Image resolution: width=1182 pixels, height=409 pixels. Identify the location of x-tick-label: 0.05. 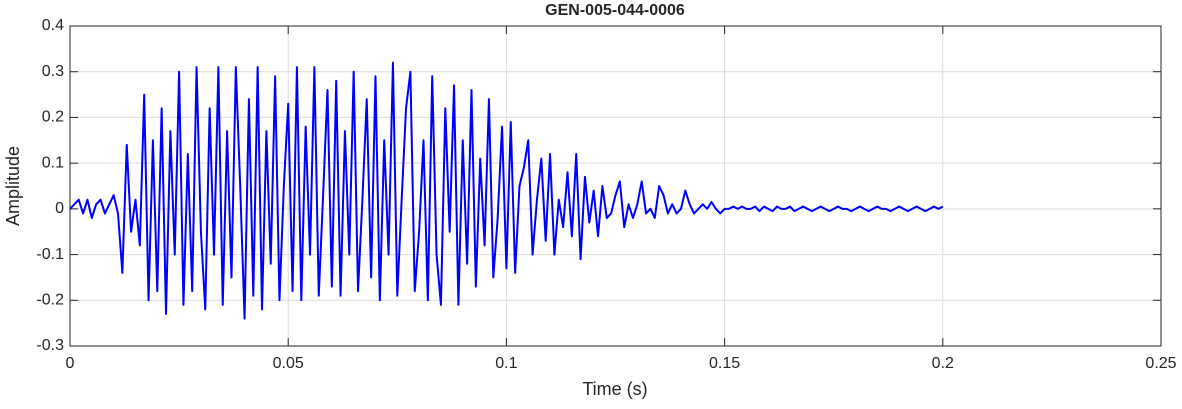
(288, 363).